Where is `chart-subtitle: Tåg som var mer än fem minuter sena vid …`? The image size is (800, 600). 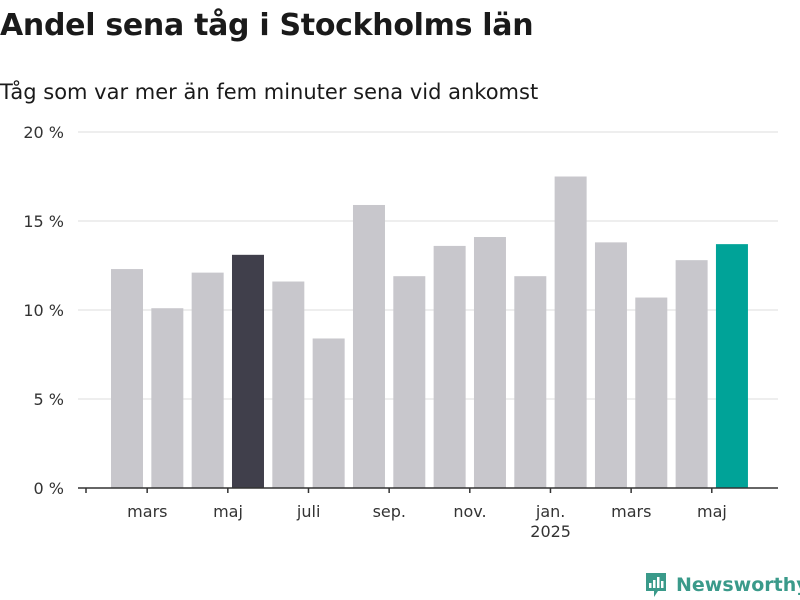
chart-subtitle: Tåg som var mer än fem minuter sena vid … is located at coordinates (269, 92).